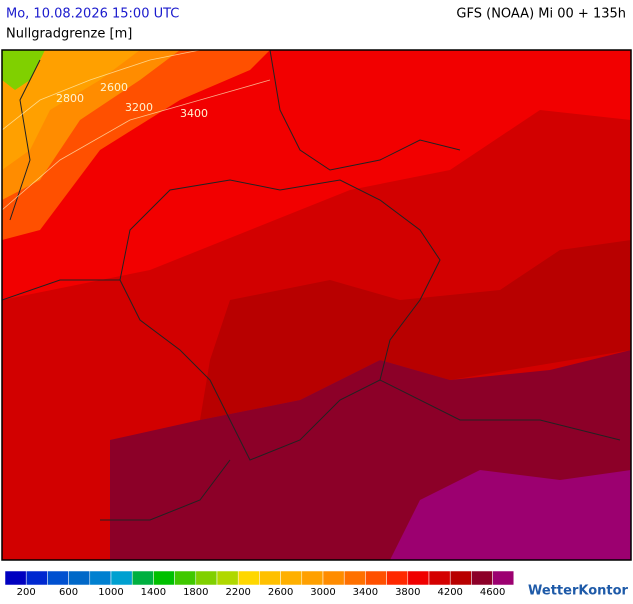 The image size is (633, 604). What do you see at coordinates (237, 592) in the screenshot?
I see `legend-label: 2200` at bounding box center [237, 592].